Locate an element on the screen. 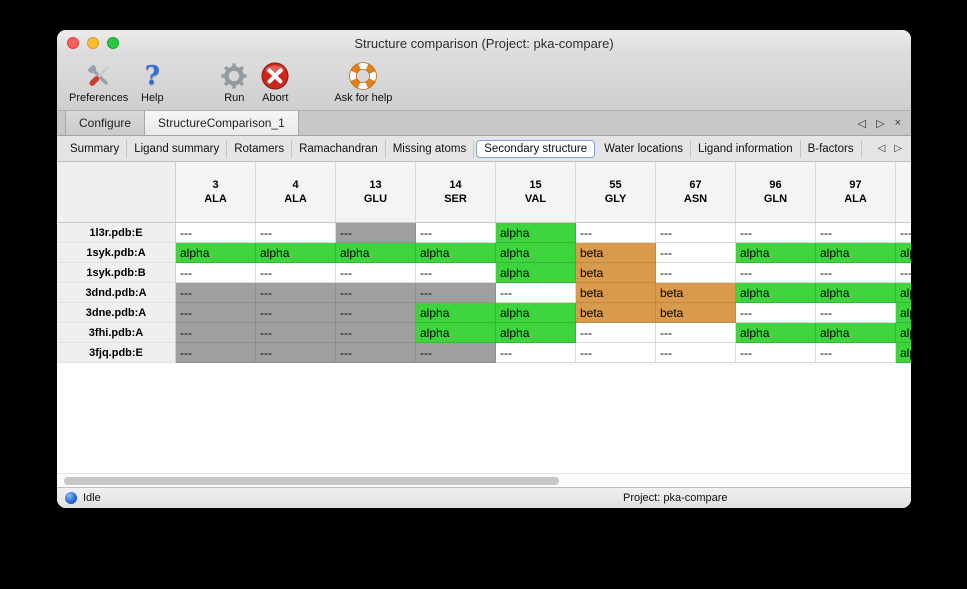 This screenshot has height=589, width=967. toolbar-button-ask-for-help: Ask for help is located at coordinates (363, 82).